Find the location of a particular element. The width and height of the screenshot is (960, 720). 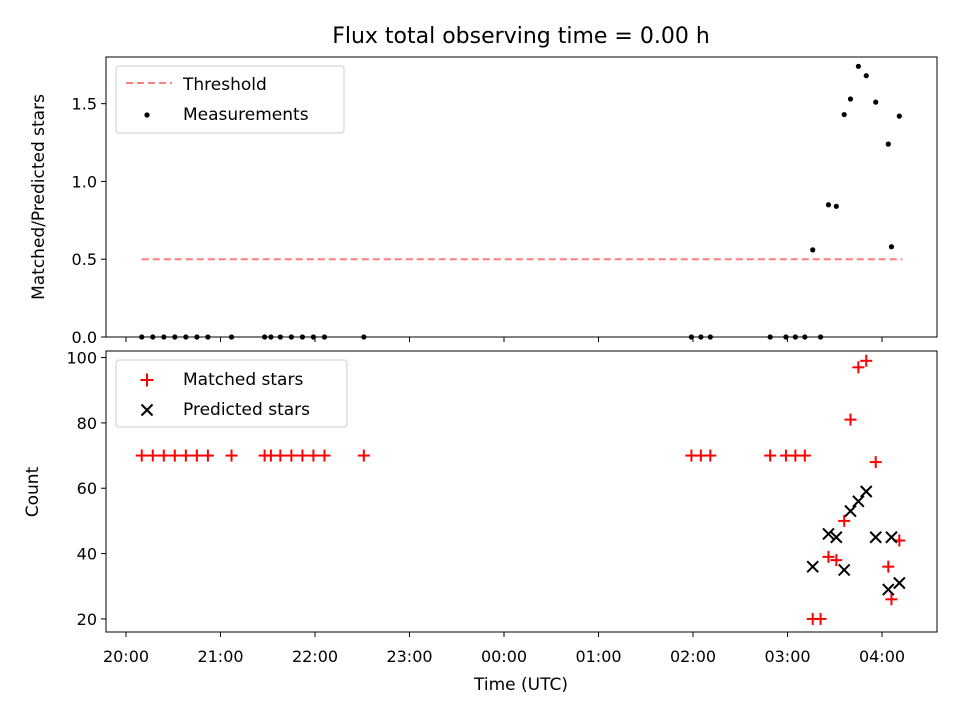

bottom-y-axis-label: Count is located at coordinates (33, 491).